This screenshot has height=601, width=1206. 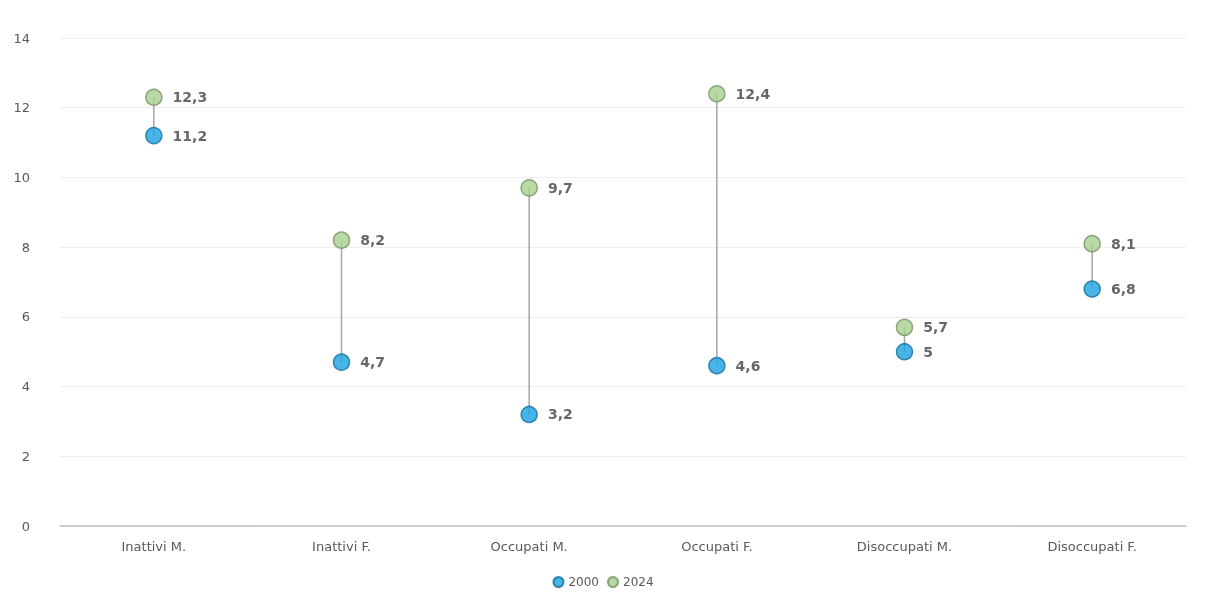 I want to click on x-tick-label: Occupati M., so click(x=529, y=546).